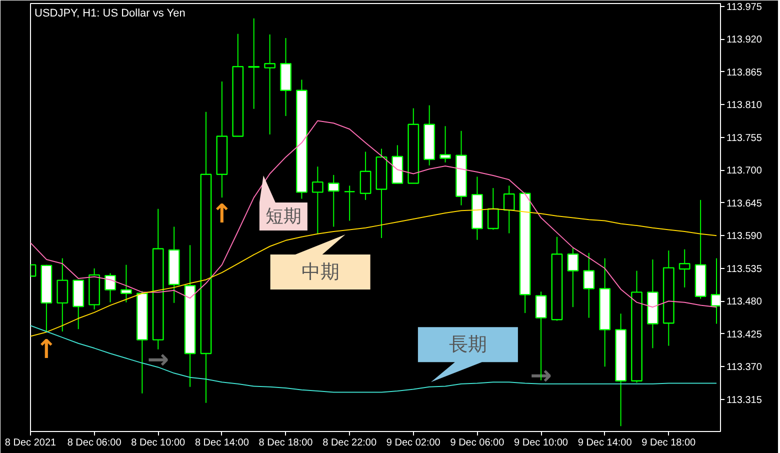 This screenshot has height=453, width=780. Describe the element at coordinates (222, 443) in the screenshot. I see `x-tick-label: 8 Dec 14:00` at that location.